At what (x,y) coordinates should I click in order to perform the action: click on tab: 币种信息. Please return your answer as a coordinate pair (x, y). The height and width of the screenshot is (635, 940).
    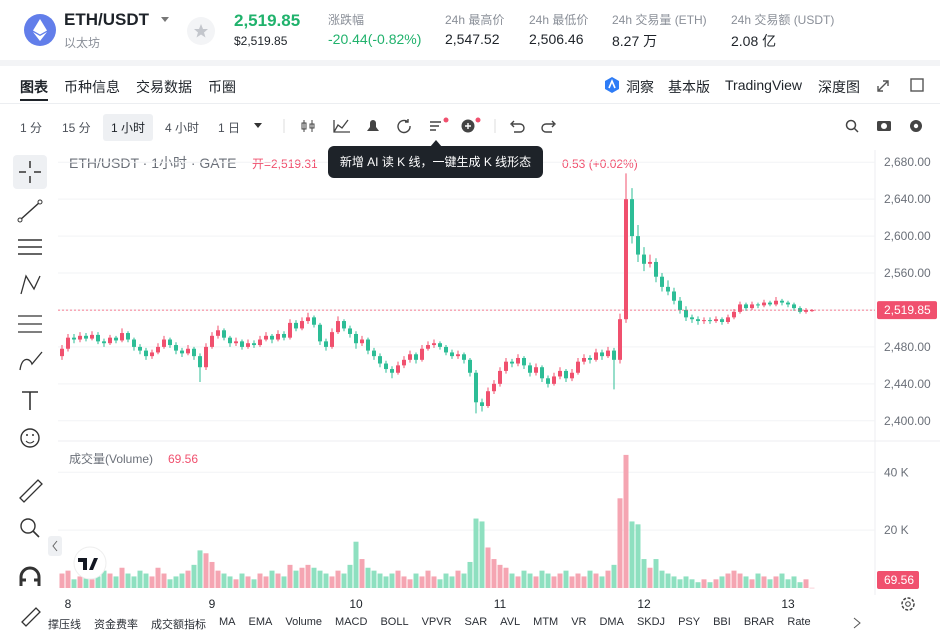
    Looking at the image, I should click on (92, 87).